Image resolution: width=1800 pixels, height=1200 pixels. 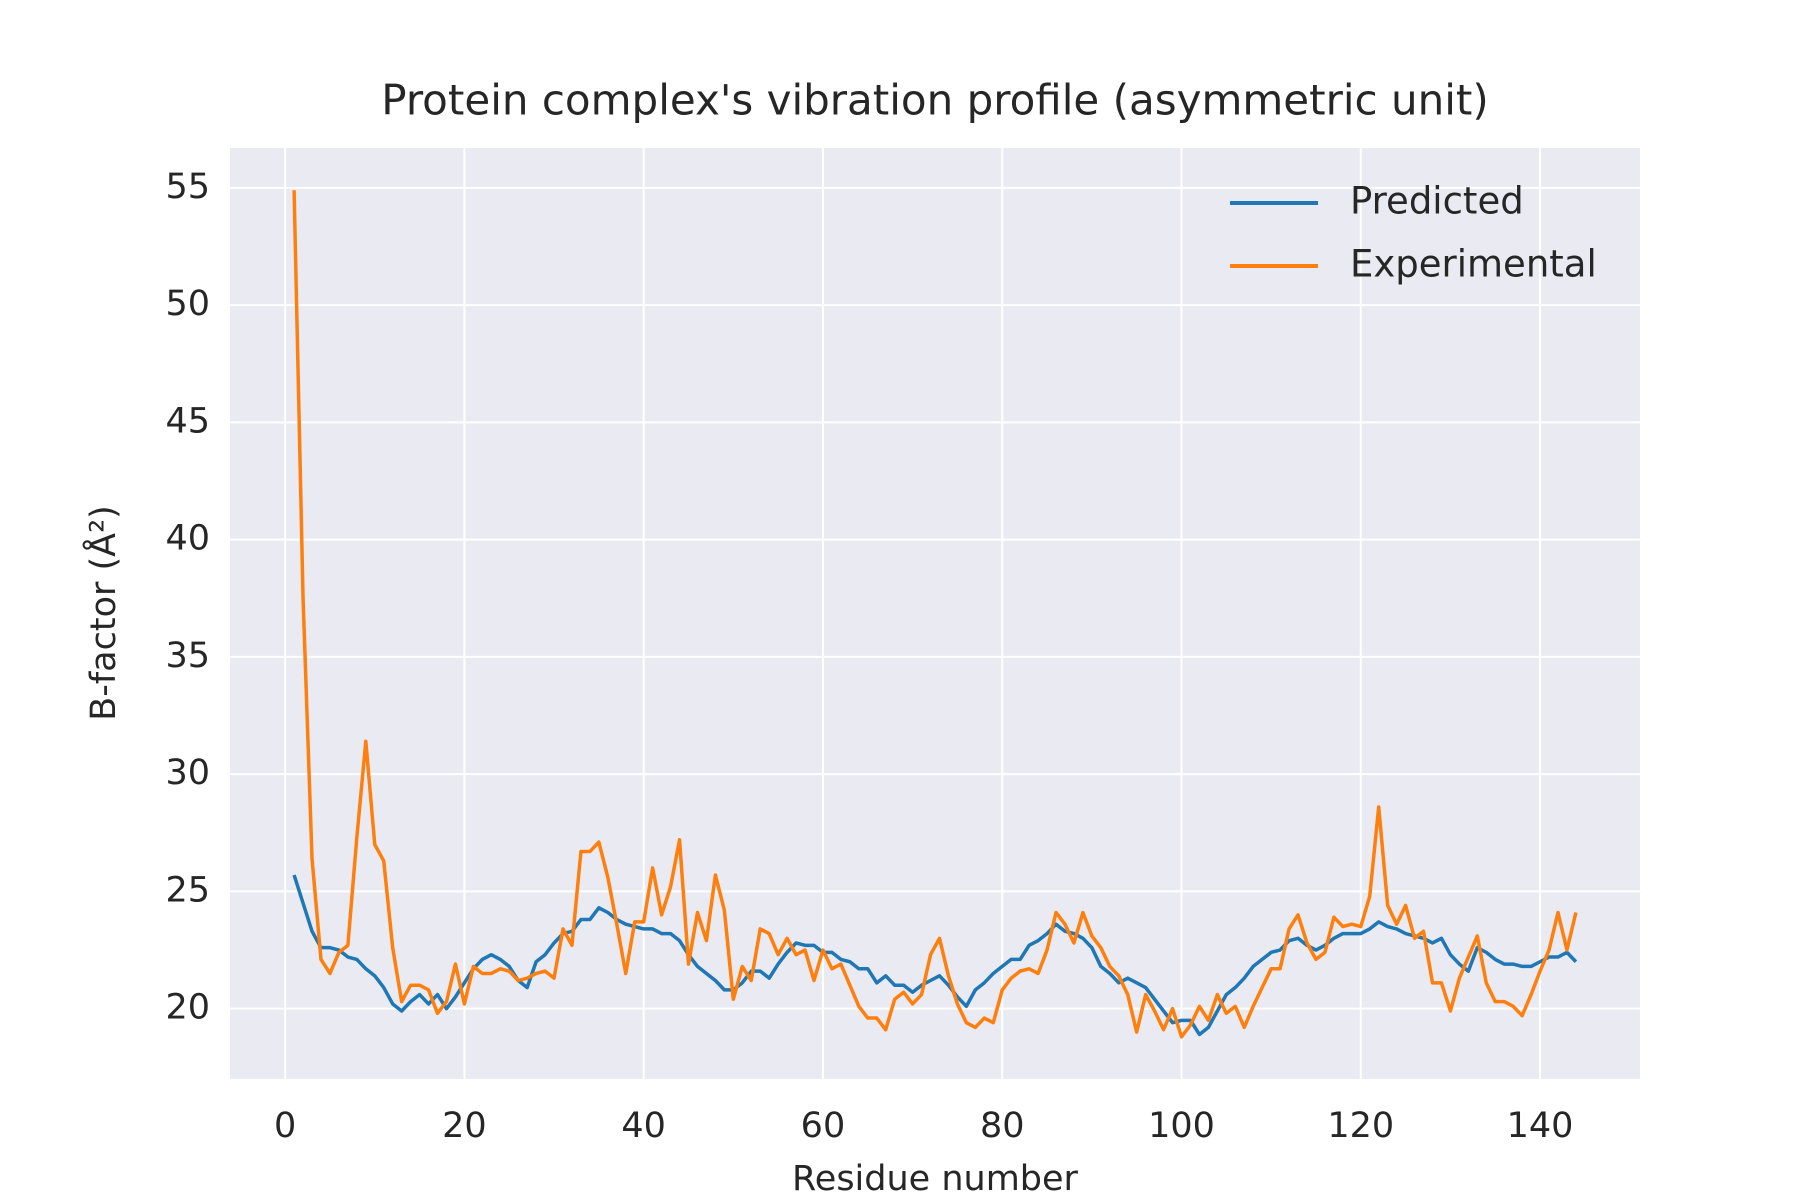 I want to click on y-tick-label: 55, so click(x=187, y=187).